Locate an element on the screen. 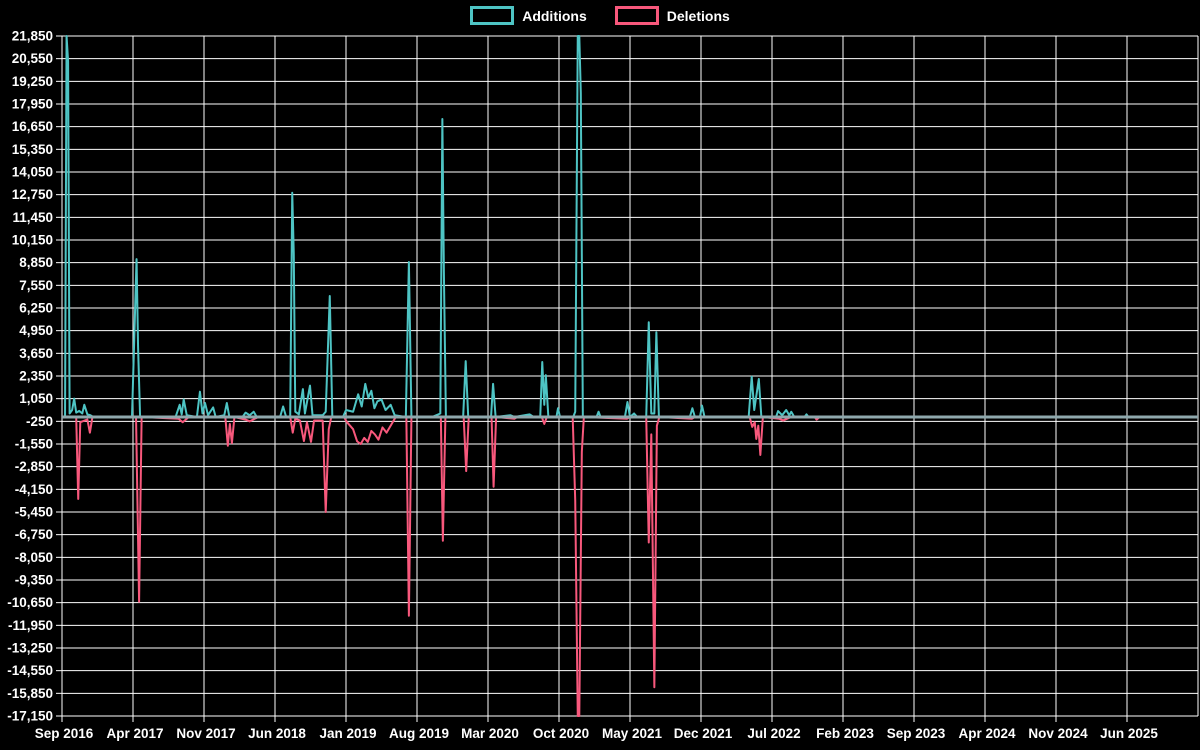  svg-text: -13,250 is located at coordinates (30, 648).